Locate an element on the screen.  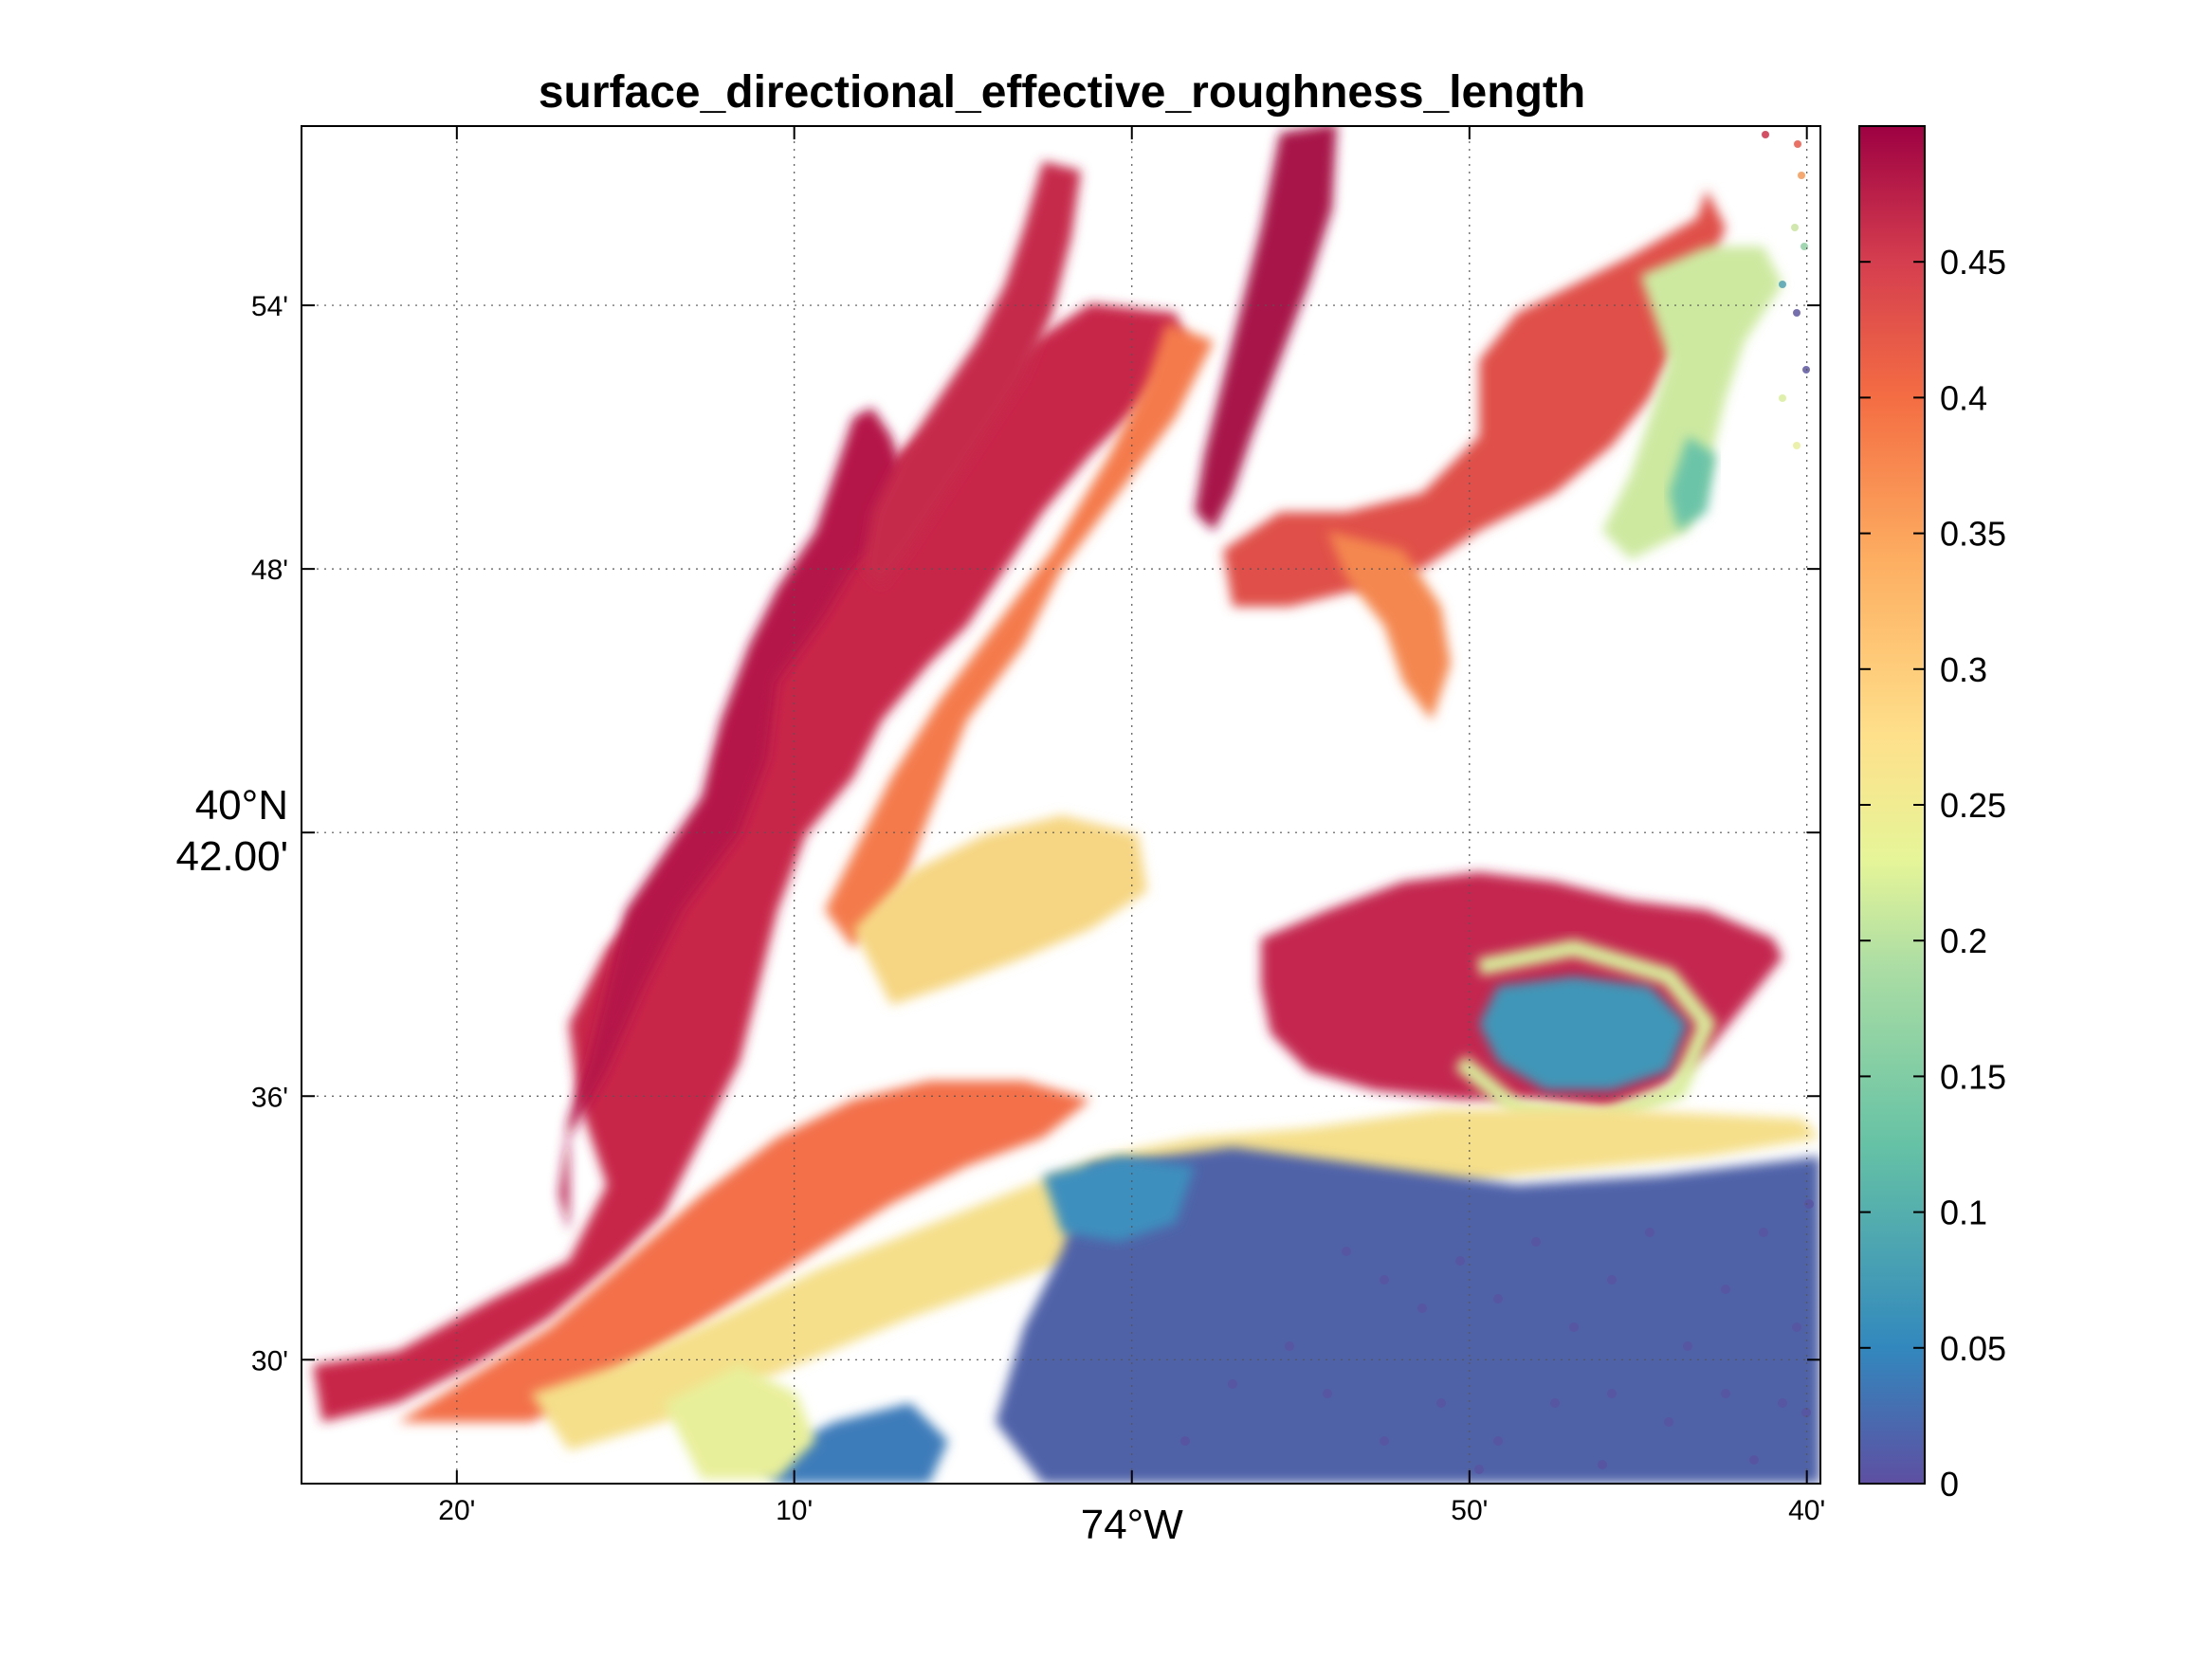
x-tick-label: 10' is located at coordinates (794, 1510).